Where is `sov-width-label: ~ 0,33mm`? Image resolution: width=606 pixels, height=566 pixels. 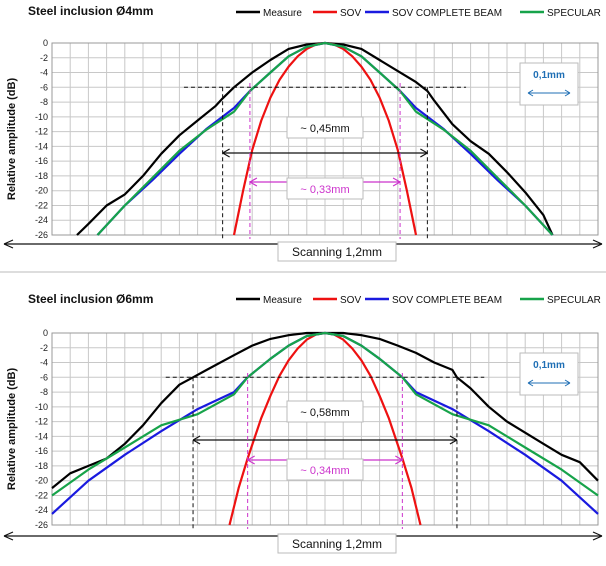 sov-width-label: ~ 0,33mm is located at coordinates (324, 190).